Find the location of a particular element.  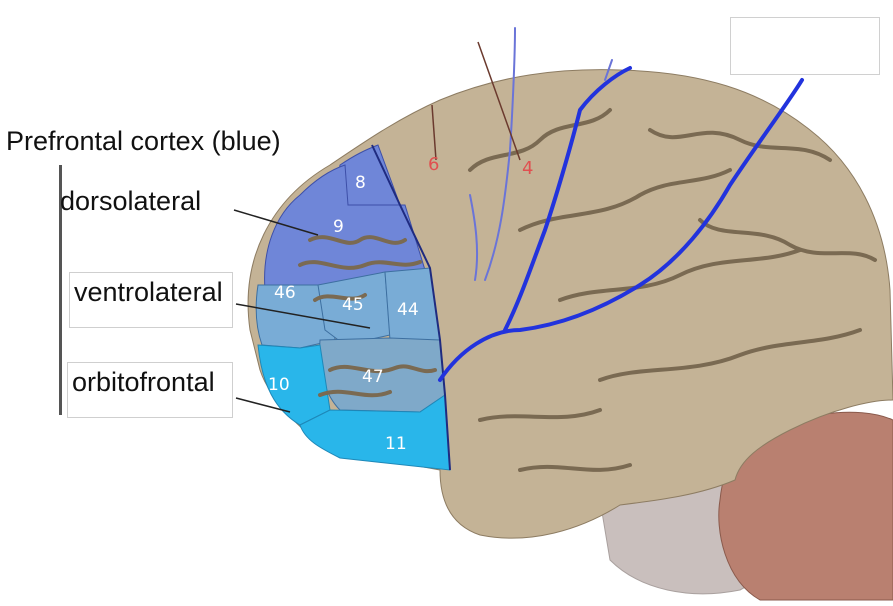

motor-label-6: 6 is located at coordinates (433, 164).